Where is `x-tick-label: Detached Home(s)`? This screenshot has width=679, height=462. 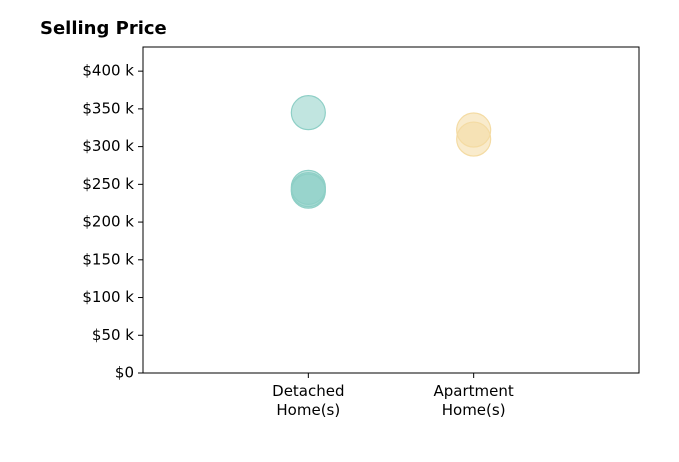 x-tick-label: Detached Home(s) is located at coordinates (308, 400).